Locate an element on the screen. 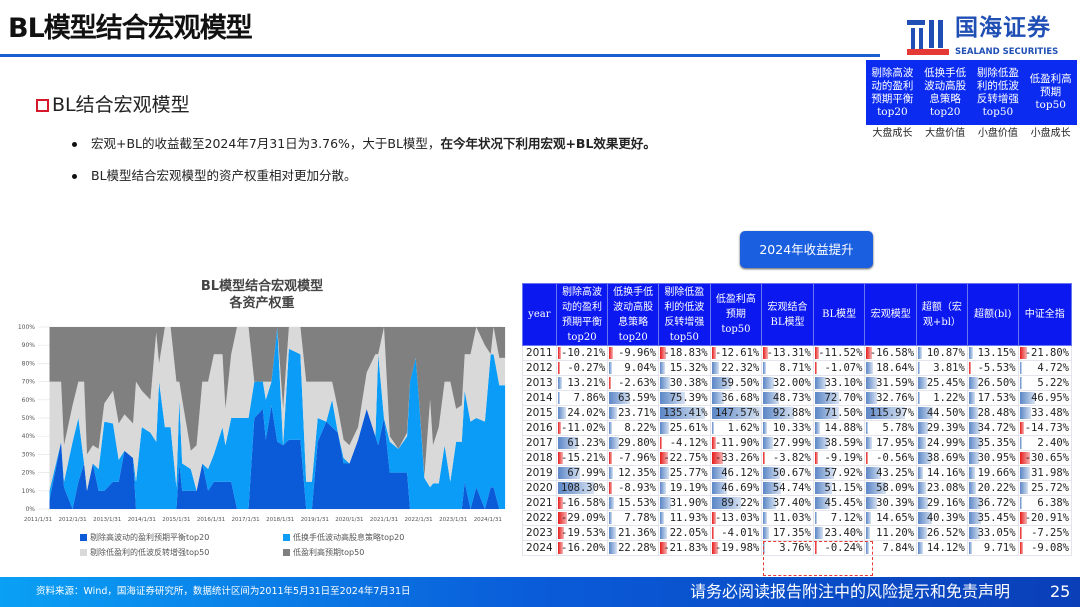 This screenshot has height=607, width=1080. cell-value: 12.35% is located at coordinates (637, 472).